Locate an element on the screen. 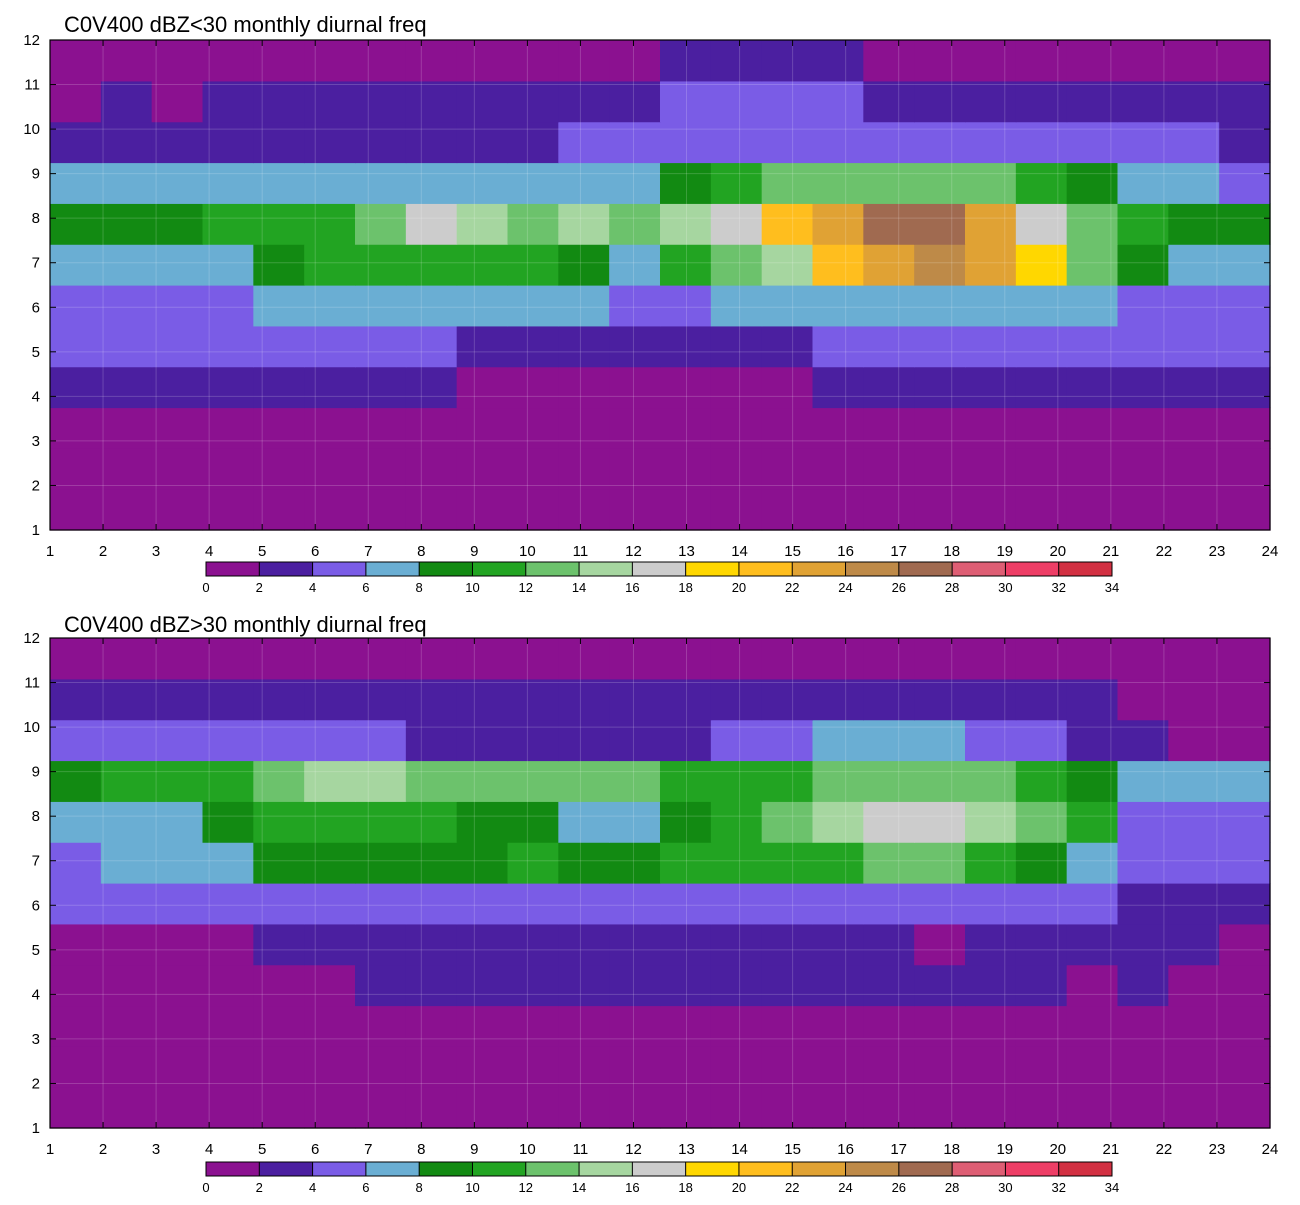 The image size is (1300, 1205). x-tick-label: 8 is located at coordinates (421, 551).